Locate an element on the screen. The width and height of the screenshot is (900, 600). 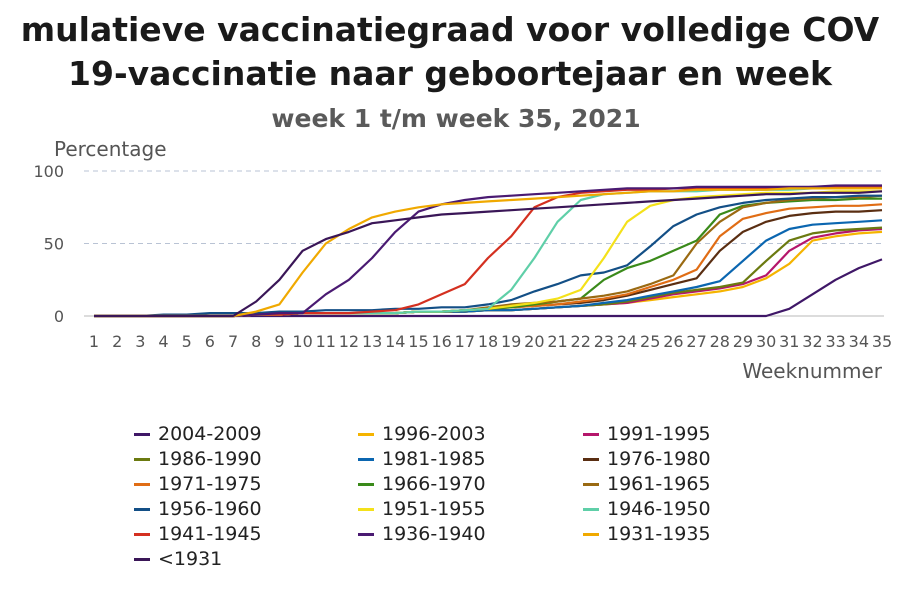
x-tick-label: 16 is located at coordinates (441, 341).